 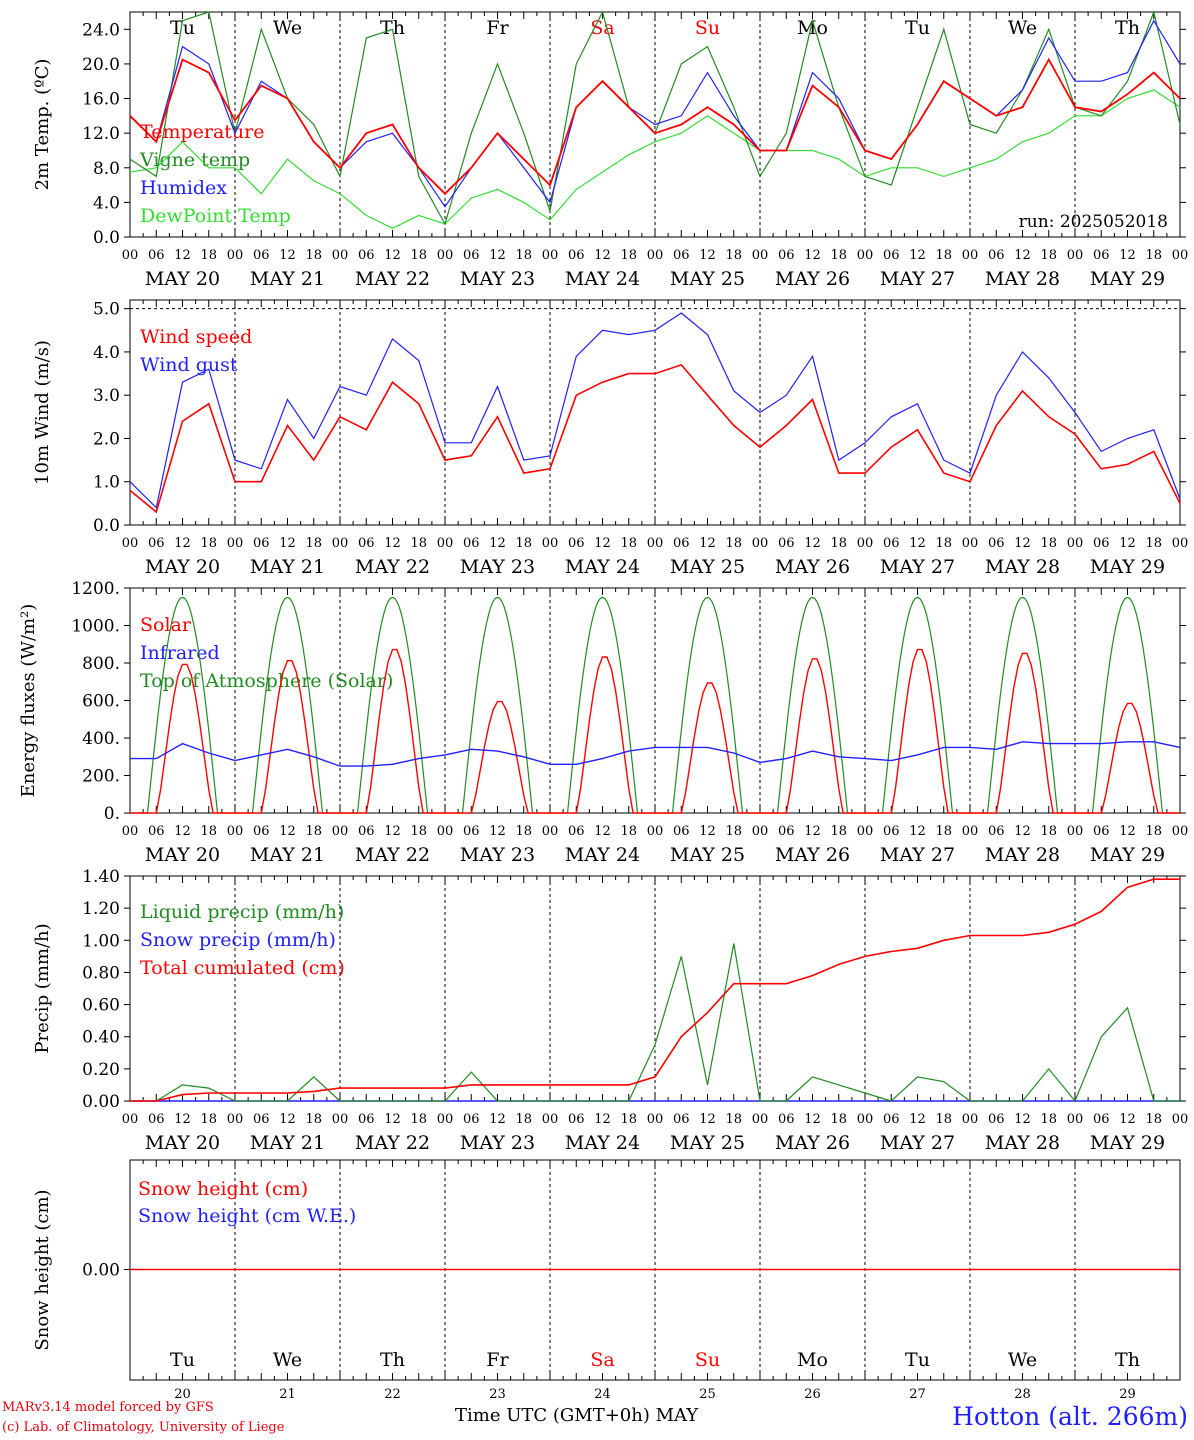 I want to click on day-number-label: 28, so click(x=1022, y=1394).